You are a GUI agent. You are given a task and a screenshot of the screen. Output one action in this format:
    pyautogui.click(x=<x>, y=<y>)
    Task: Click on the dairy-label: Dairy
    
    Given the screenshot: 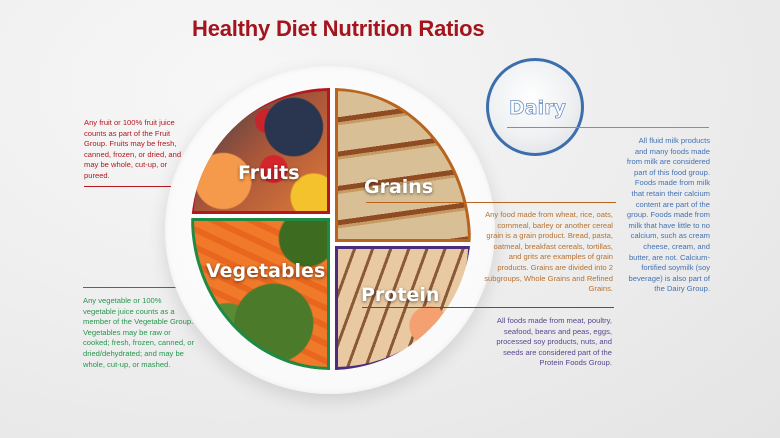 What is the action you would take?
    pyautogui.click(x=538, y=108)
    